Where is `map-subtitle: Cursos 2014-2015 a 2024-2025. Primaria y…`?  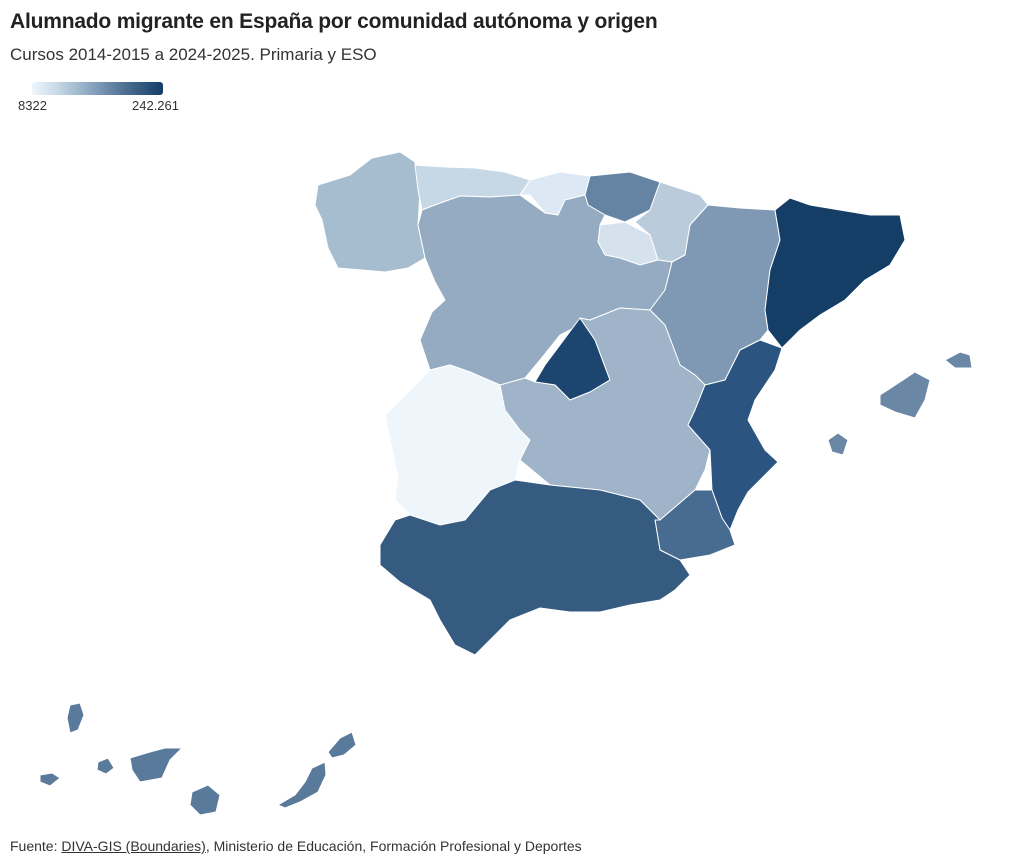
map-subtitle: Cursos 2014-2015 a 2024-2025. Primaria y… is located at coordinates (193, 54).